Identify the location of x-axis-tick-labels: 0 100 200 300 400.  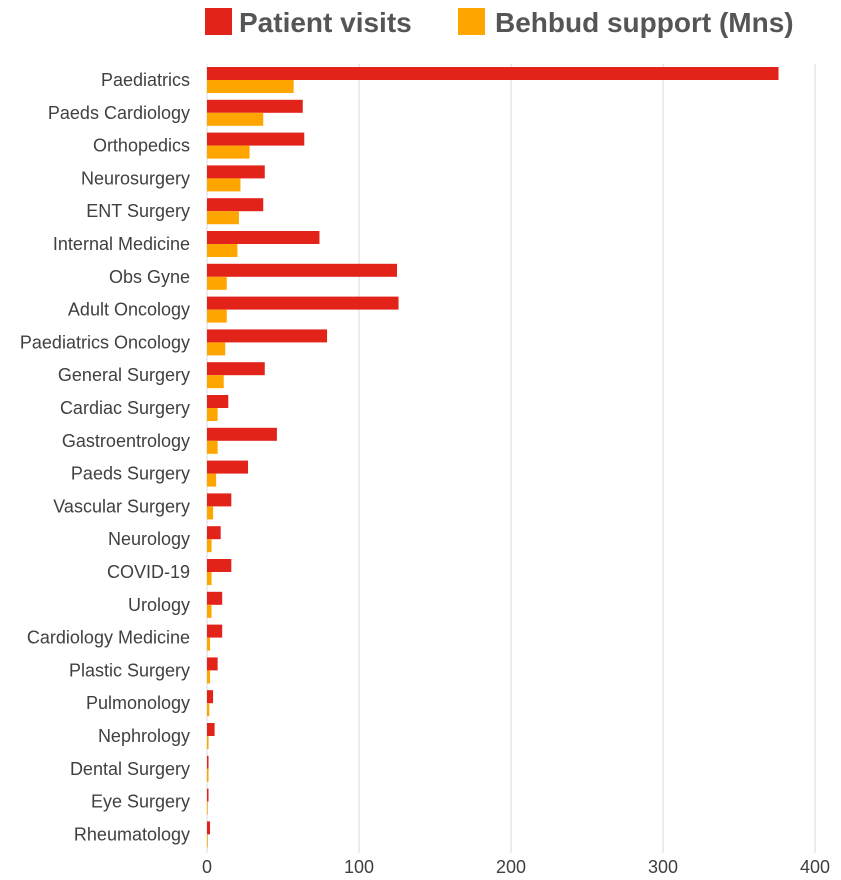
(516, 867).